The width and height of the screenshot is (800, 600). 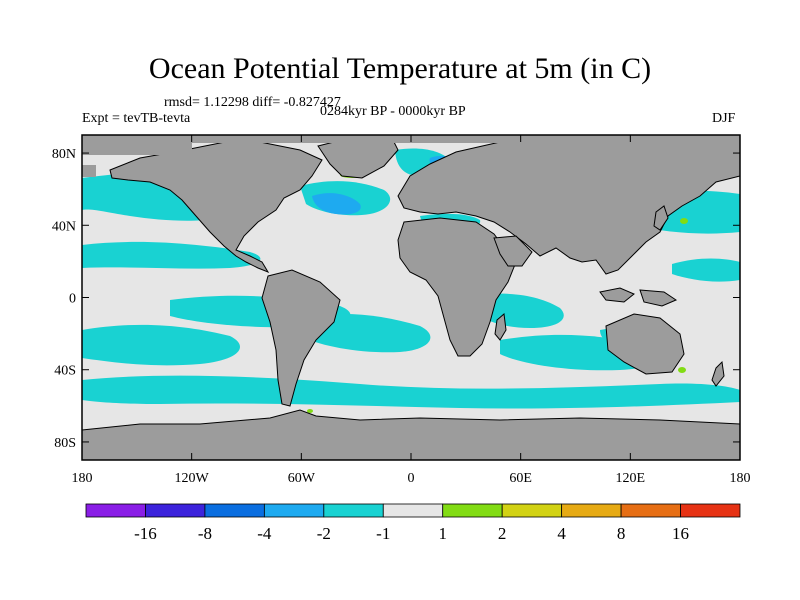 I want to click on colorbar-label: 1, so click(x=442, y=533).